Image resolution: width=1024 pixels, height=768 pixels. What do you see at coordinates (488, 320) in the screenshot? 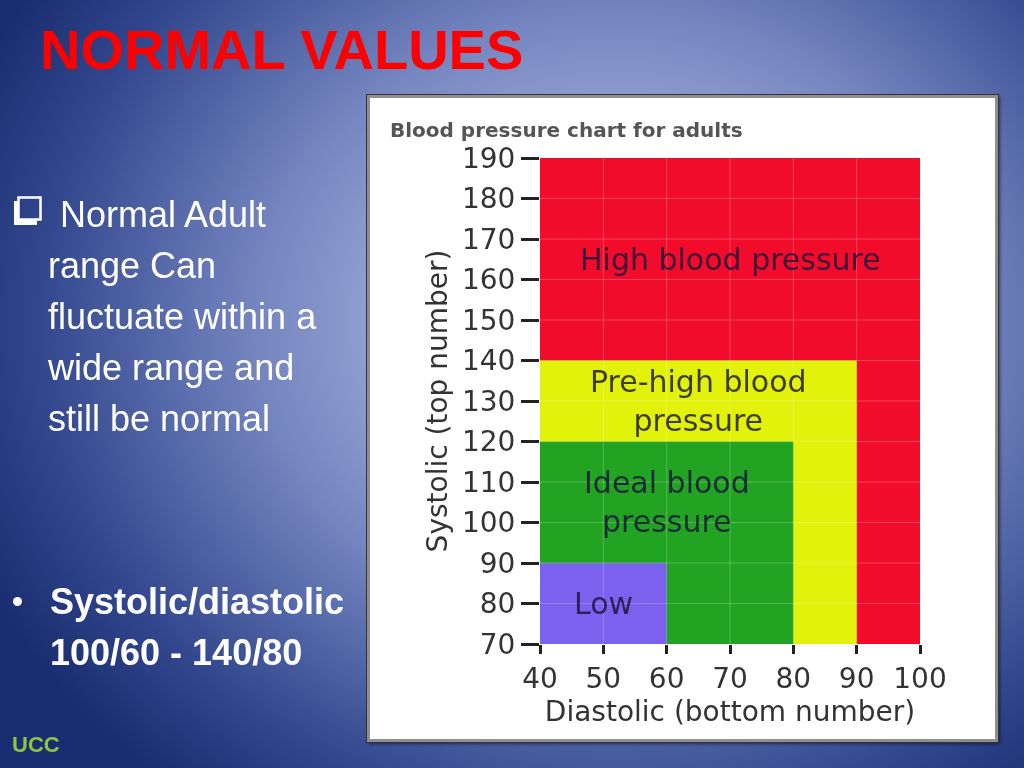
I see `y-tick-label: 150` at bounding box center [488, 320].